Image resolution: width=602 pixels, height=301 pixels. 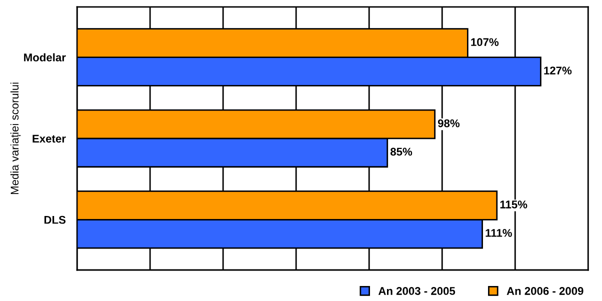 I want to click on legend-label: An 2006 - 2009, so click(x=545, y=291).